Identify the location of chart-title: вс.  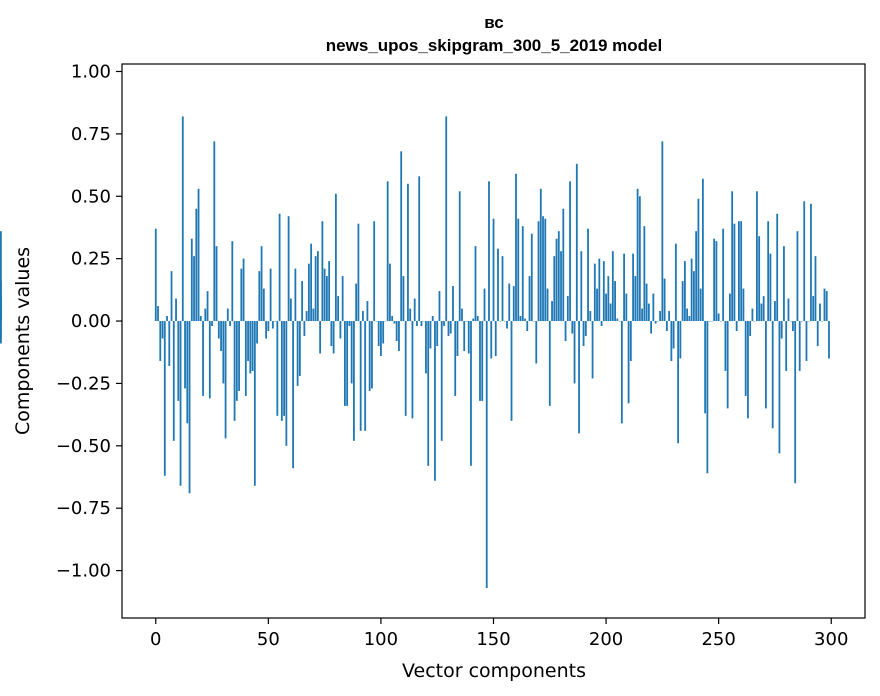
(493, 22).